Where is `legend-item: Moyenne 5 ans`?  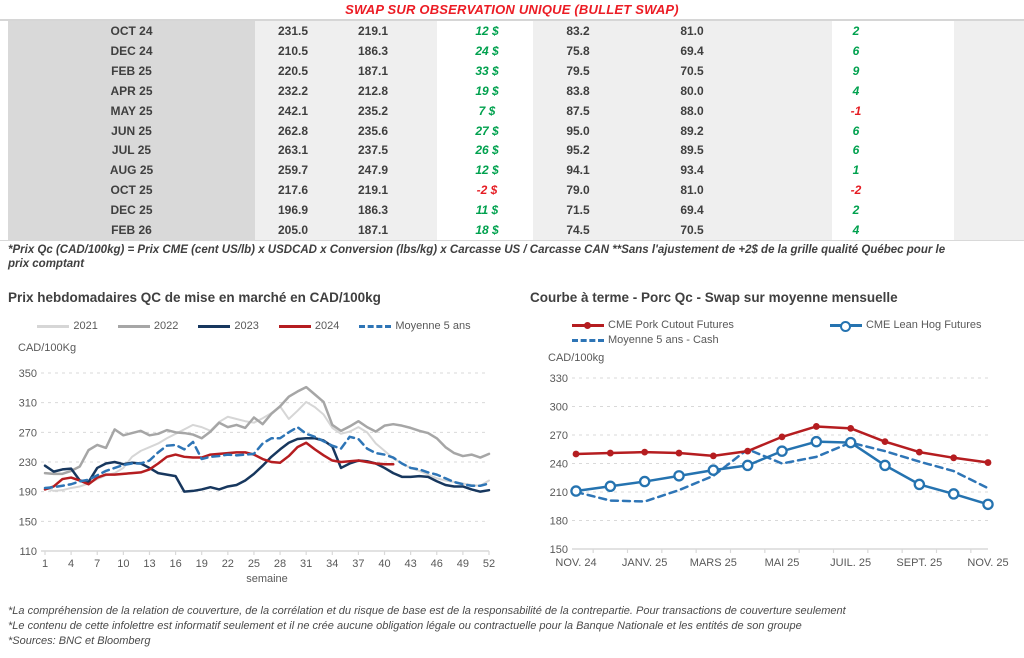
legend-item: Moyenne 5 ans is located at coordinates (415, 326).